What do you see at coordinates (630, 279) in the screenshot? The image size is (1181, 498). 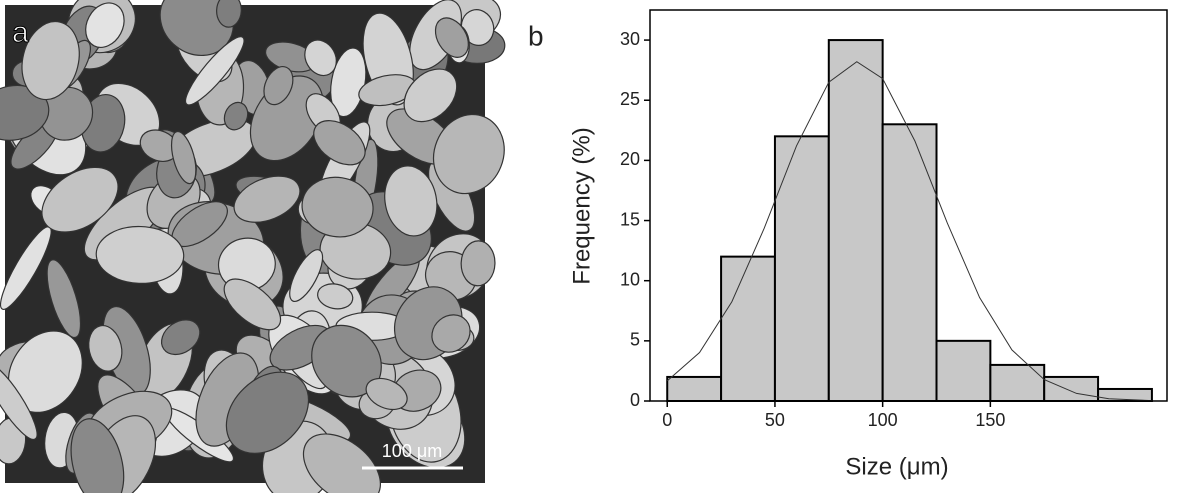 I see `y-tick-label: 10` at bounding box center [630, 279].